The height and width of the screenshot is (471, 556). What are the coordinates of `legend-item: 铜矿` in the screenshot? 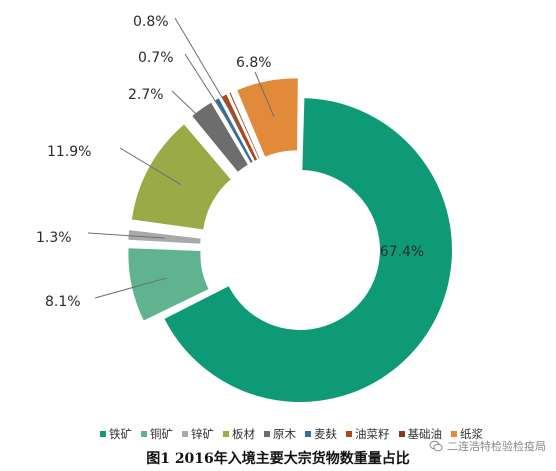 It's located at (157, 434).